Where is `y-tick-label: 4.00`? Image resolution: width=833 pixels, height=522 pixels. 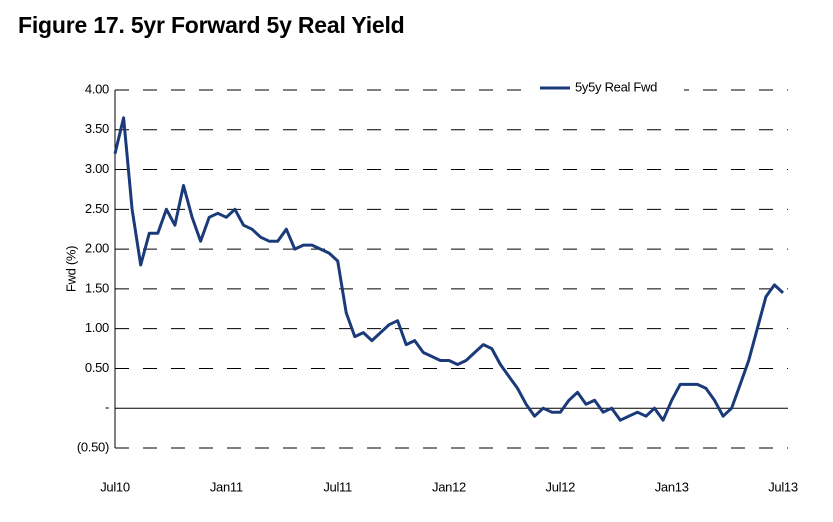 y-tick-label: 4.00 is located at coordinates (97, 88).